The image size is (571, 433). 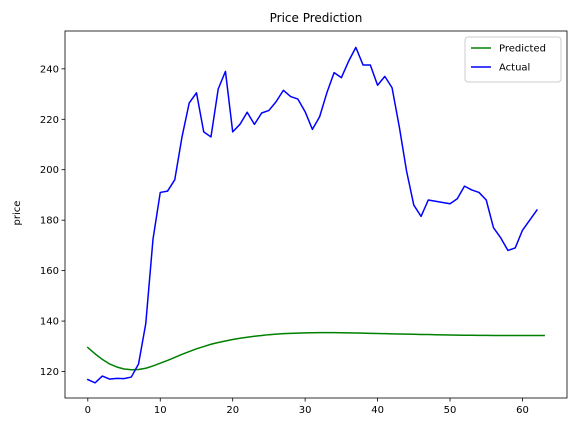 I want to click on y-tick-label: 120, so click(x=49, y=372).